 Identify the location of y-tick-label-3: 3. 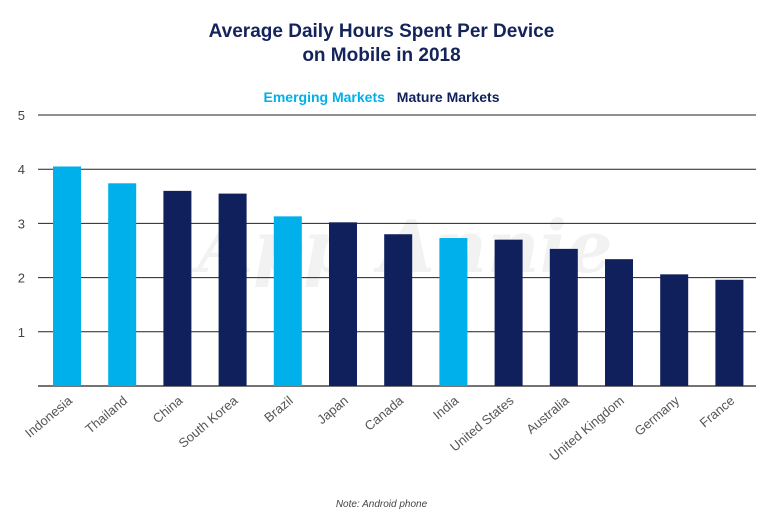
(21, 223).